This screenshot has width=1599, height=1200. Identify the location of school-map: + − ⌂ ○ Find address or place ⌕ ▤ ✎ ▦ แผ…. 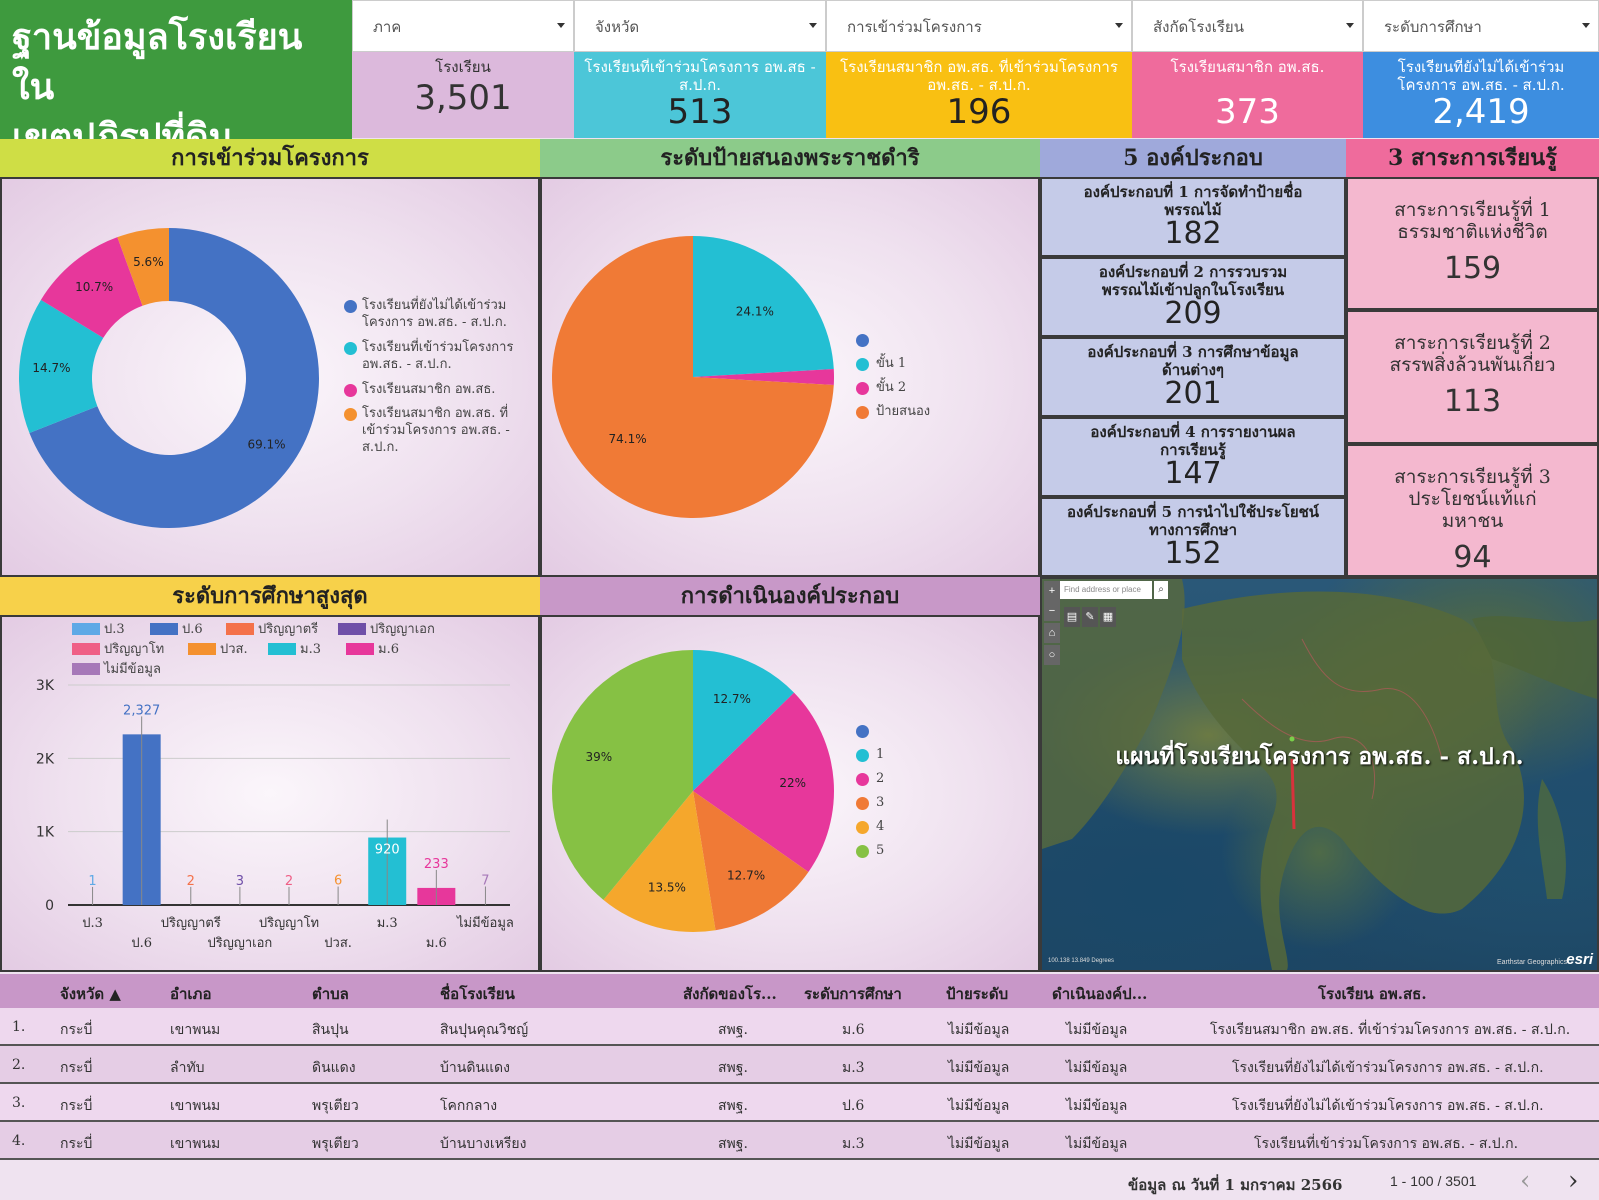
(1319, 774).